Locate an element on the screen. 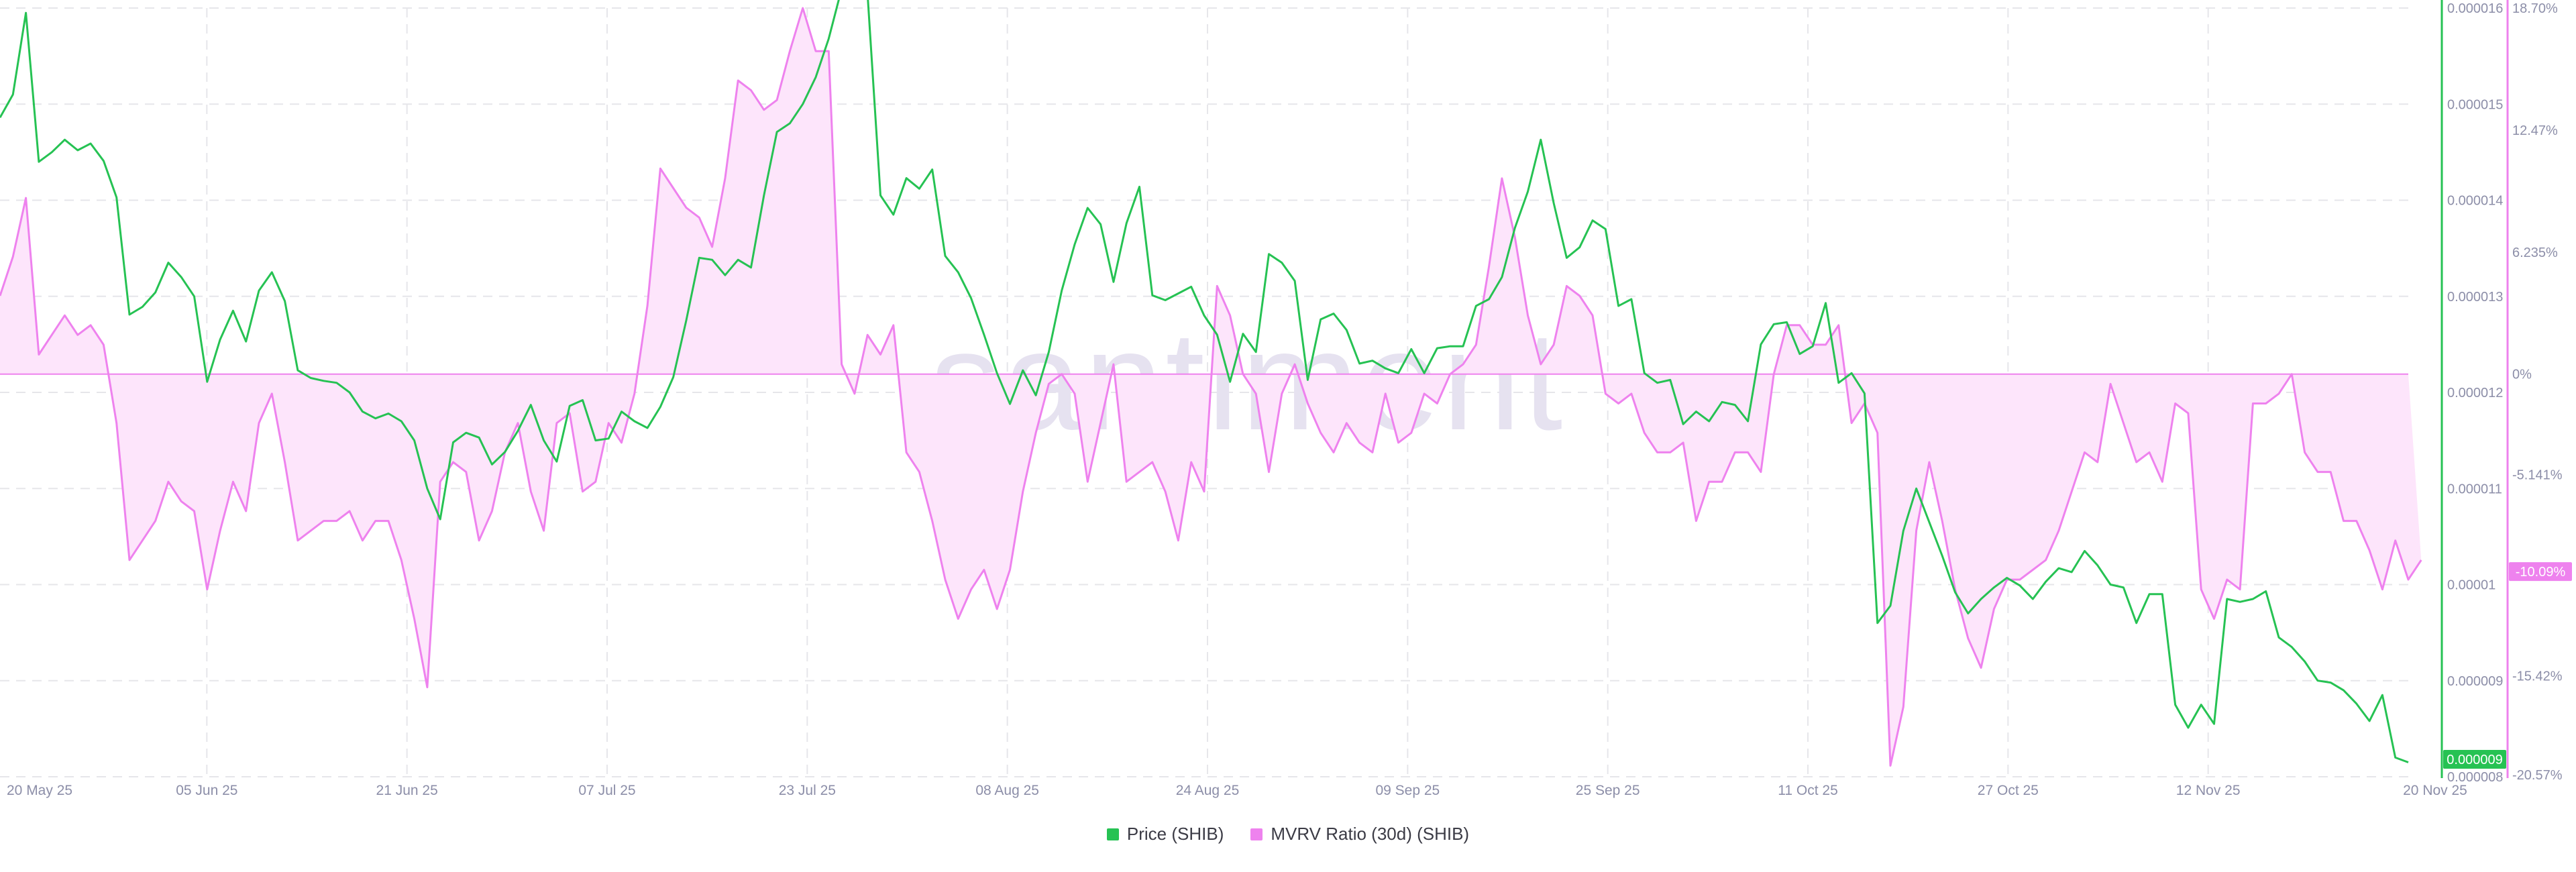 This screenshot has width=2576, height=872. mvrv-last-value-badge is located at coordinates (2540, 572).